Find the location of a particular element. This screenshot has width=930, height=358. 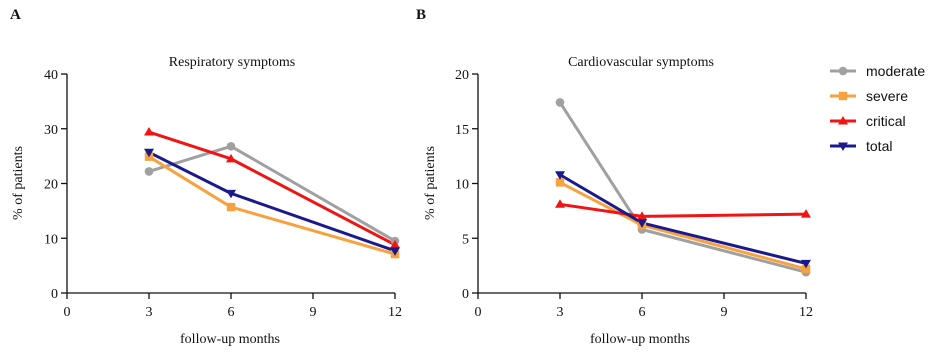

legend-label-moderate: moderate is located at coordinates (895, 71).